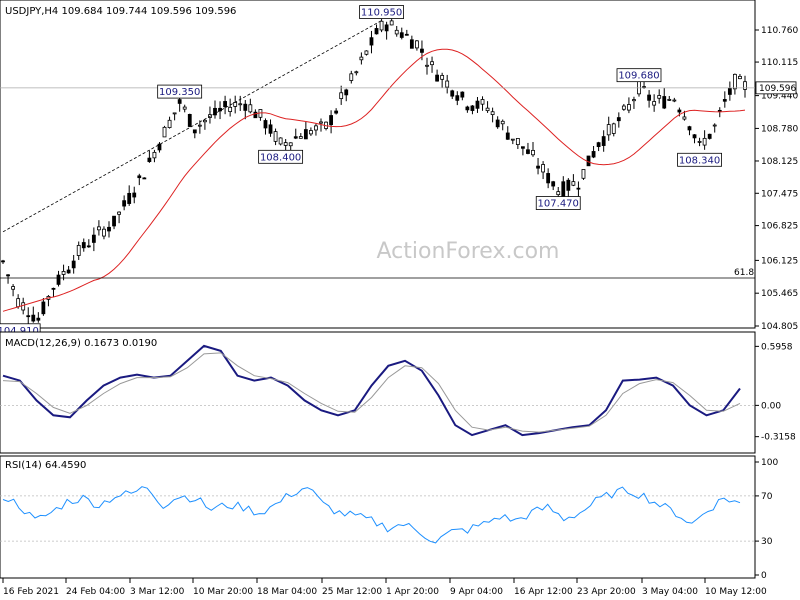  What do you see at coordinates (281, 156) in the screenshot?
I see `price-label-108-400: 108.400` at bounding box center [281, 156].